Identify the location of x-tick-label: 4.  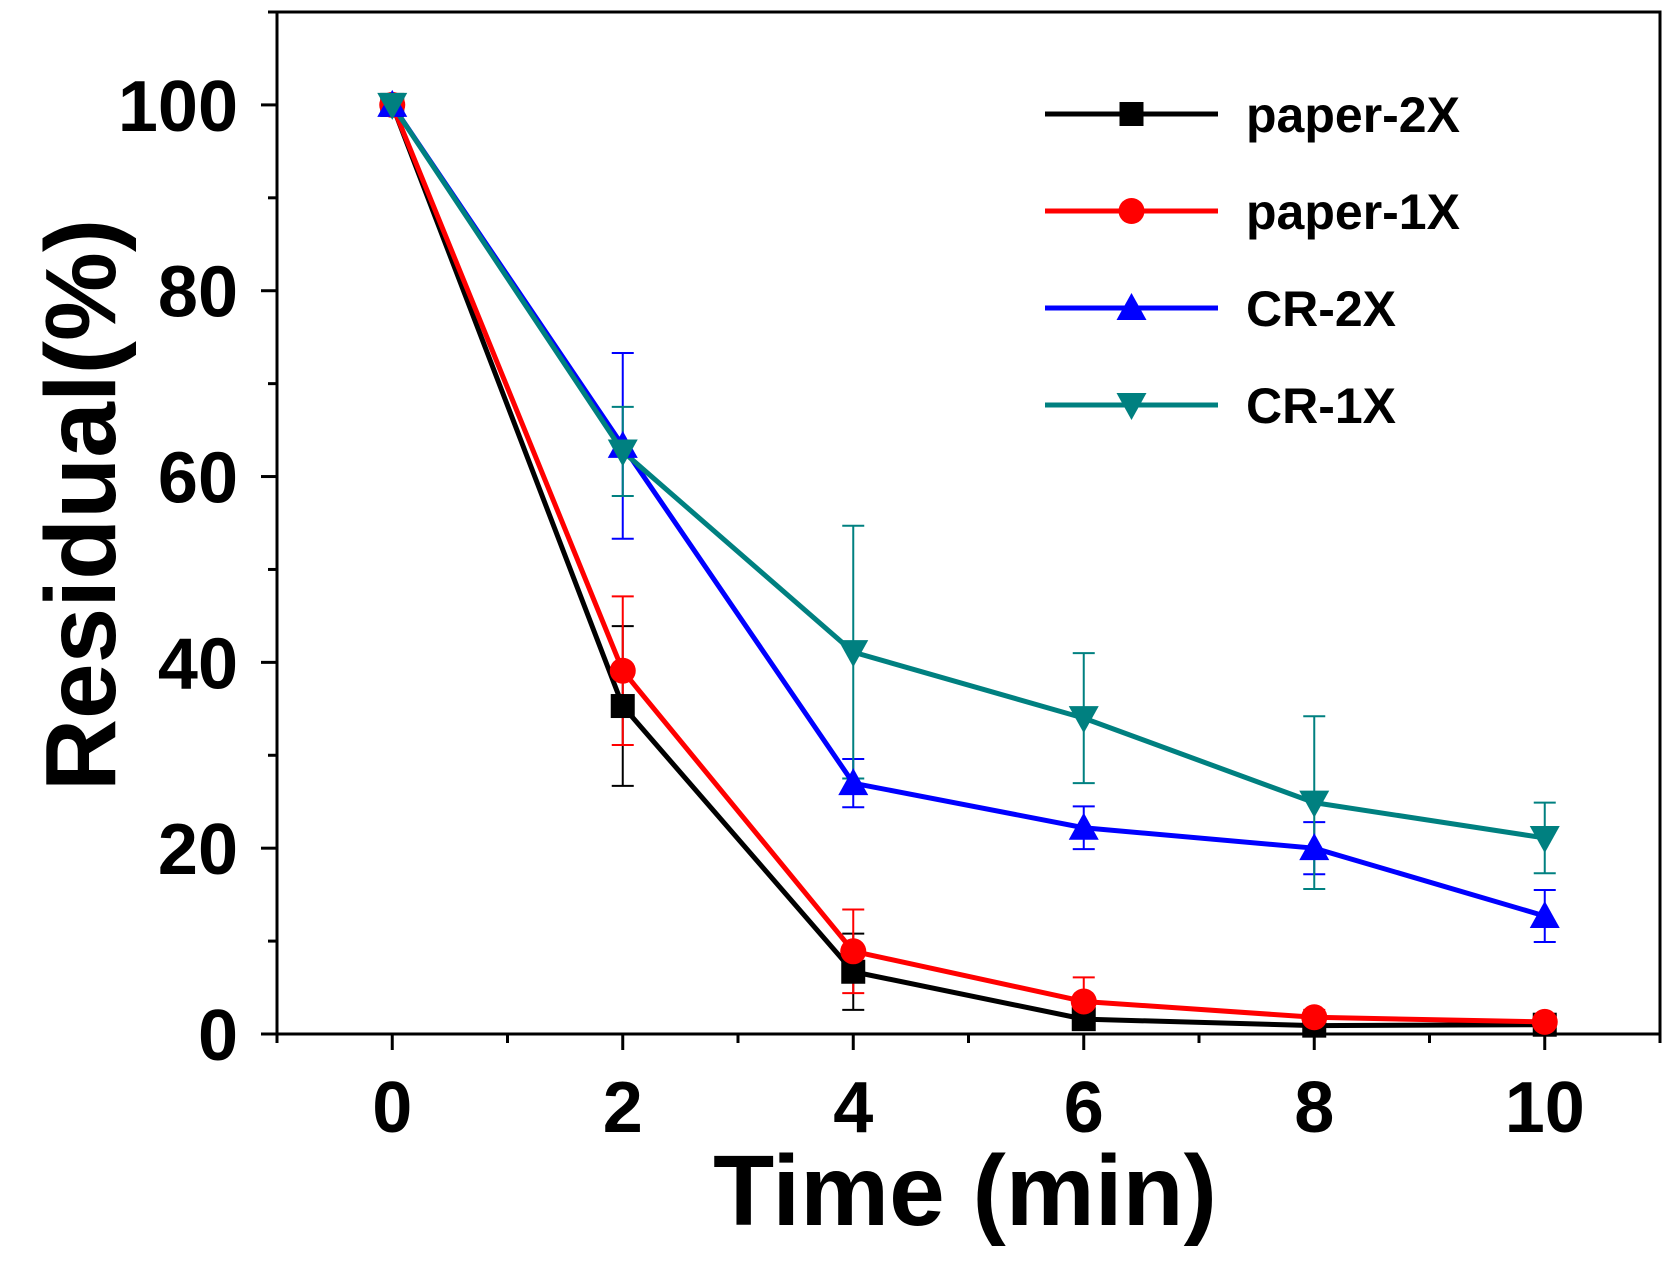
(853, 1108).